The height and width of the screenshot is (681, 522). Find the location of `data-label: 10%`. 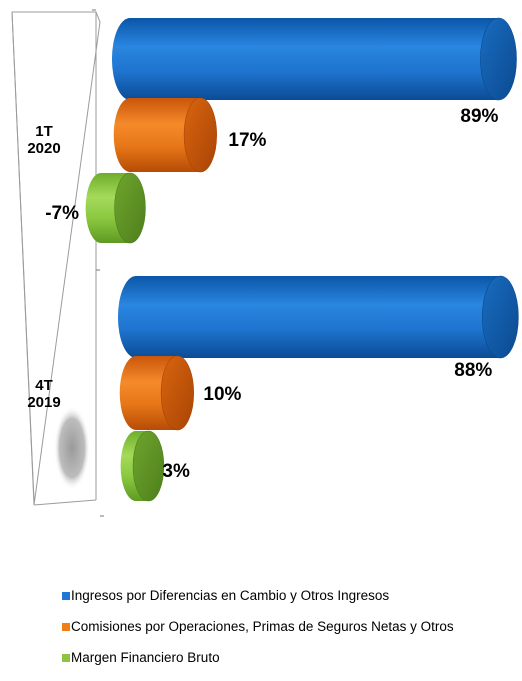

data-label: 10% is located at coordinates (222, 394).